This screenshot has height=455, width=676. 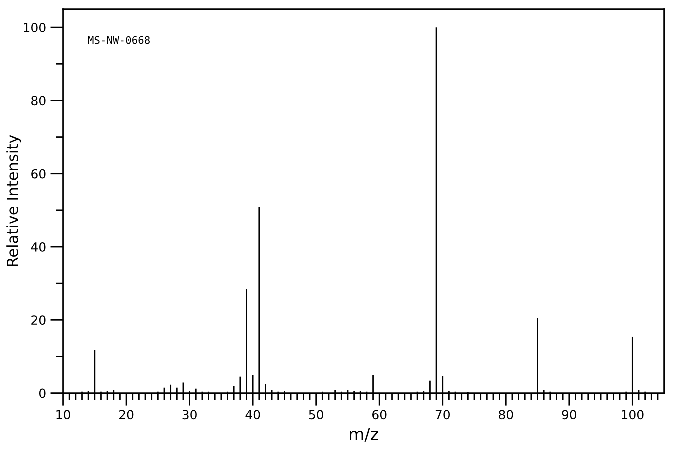 I want to click on x-axis-title: m/z, so click(x=364, y=435).